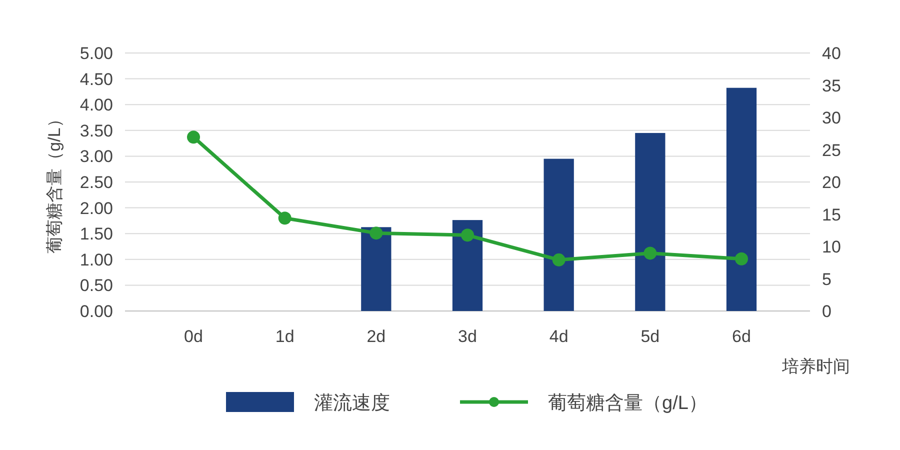 This screenshot has height=450, width=900. Describe the element at coordinates (827, 279) in the screenshot. I see `y2-tick-label: 5` at that location.